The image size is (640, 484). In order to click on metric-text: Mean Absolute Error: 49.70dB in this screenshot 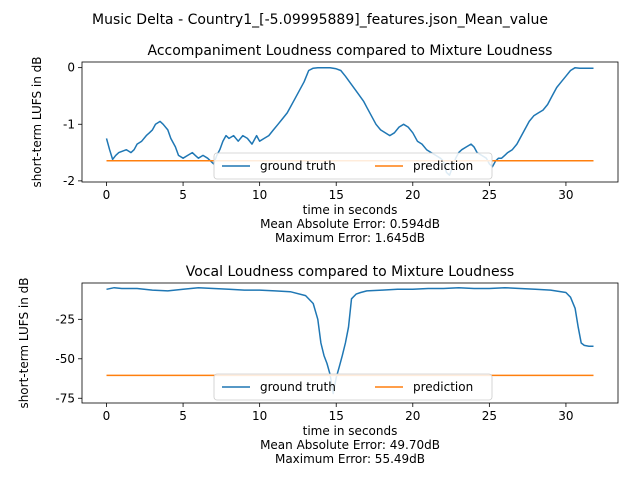, I will do `click(350, 445)`.